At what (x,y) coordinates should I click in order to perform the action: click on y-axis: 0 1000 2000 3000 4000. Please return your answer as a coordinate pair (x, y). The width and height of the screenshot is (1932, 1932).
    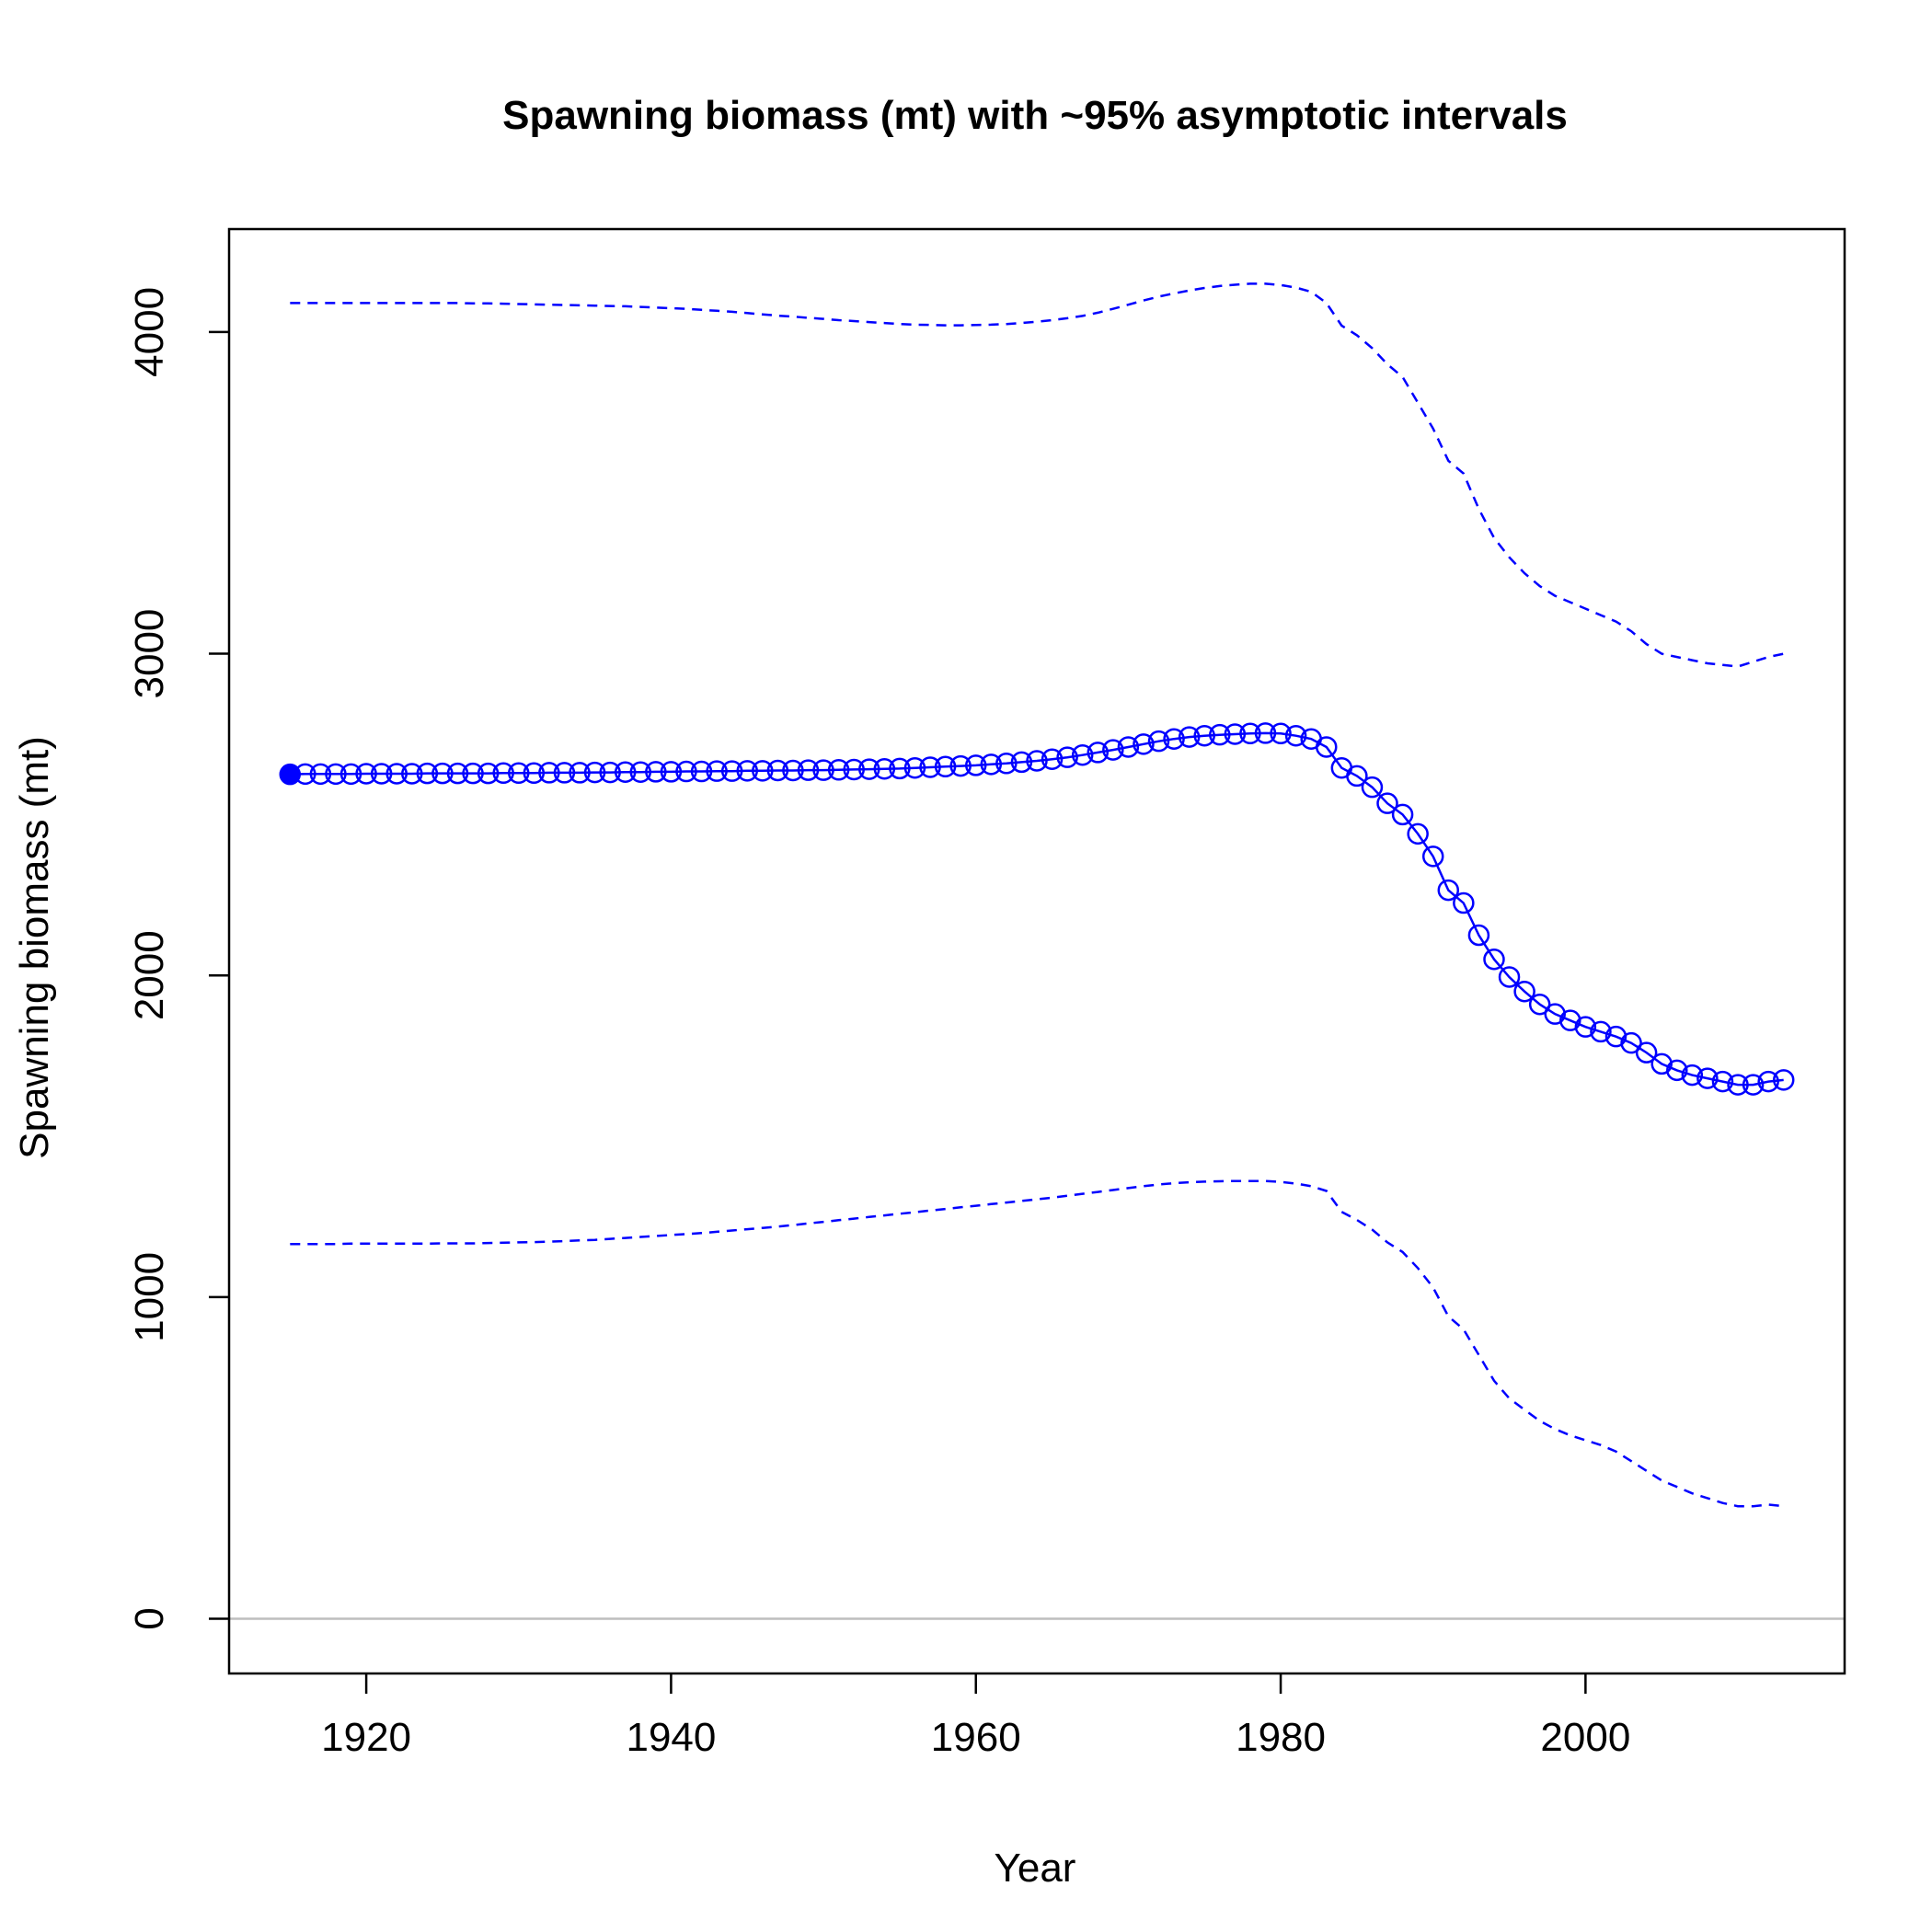
    Looking at the image, I should click on (178, 958).